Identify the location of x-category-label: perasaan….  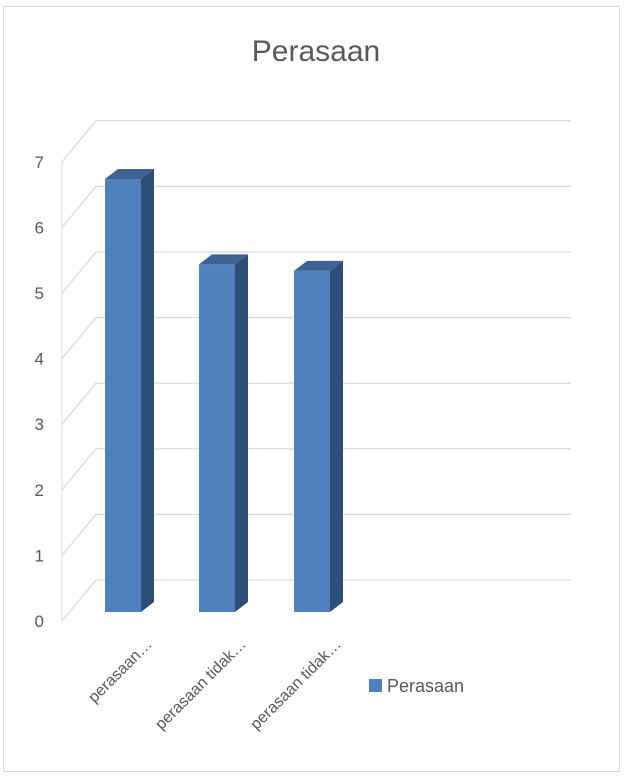
(120, 671).